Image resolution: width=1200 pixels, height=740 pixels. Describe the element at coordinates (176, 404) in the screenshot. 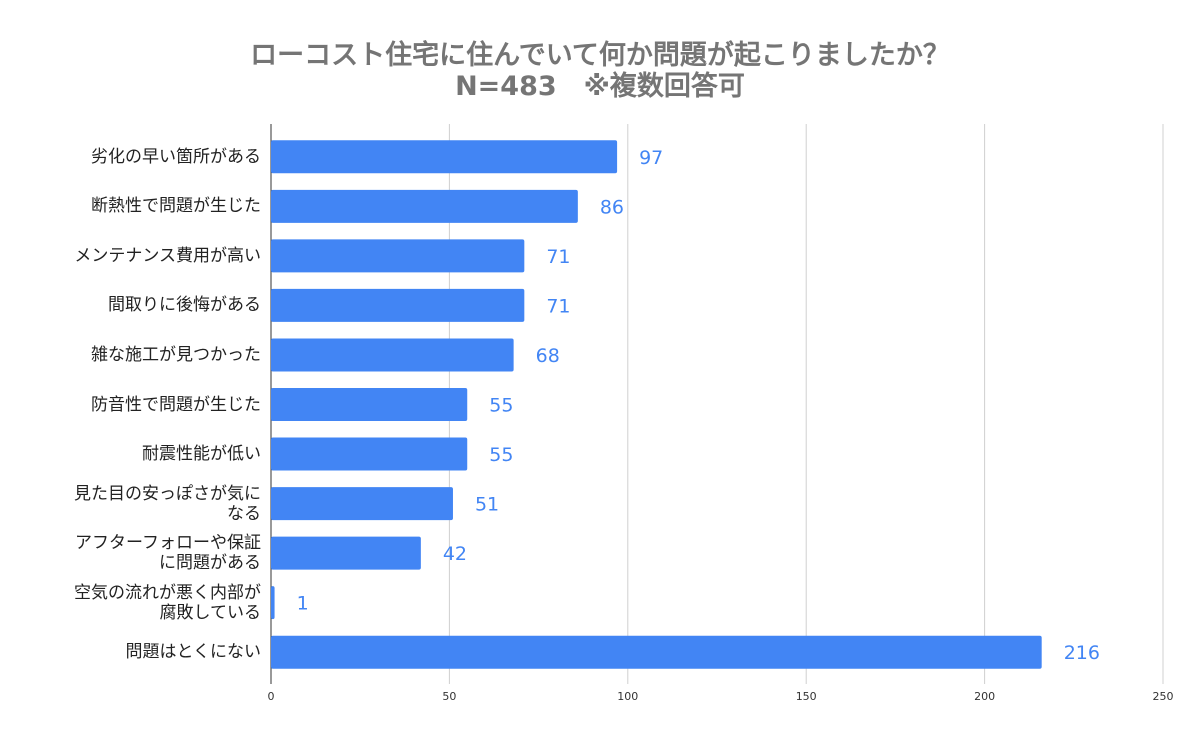

I see `y-tick-label: 防音性で問題が生じた` at that location.